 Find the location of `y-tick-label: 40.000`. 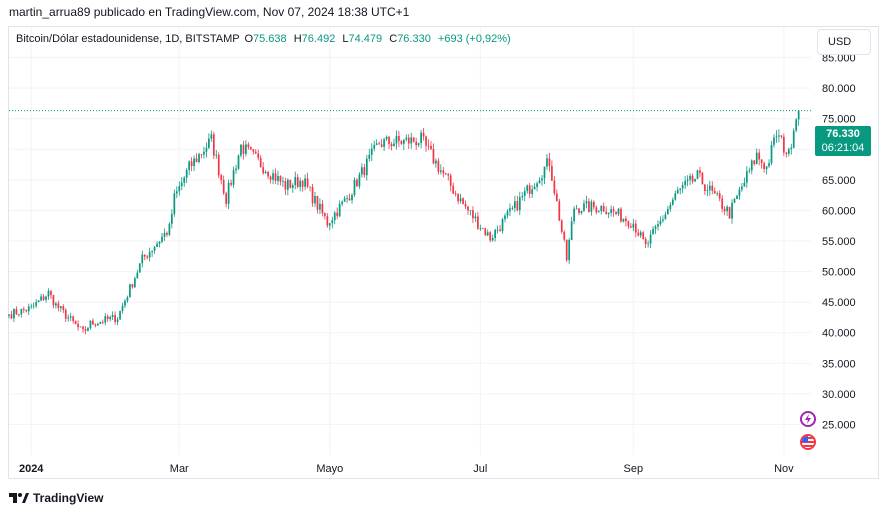

y-tick-label: 40.000 is located at coordinates (839, 334).